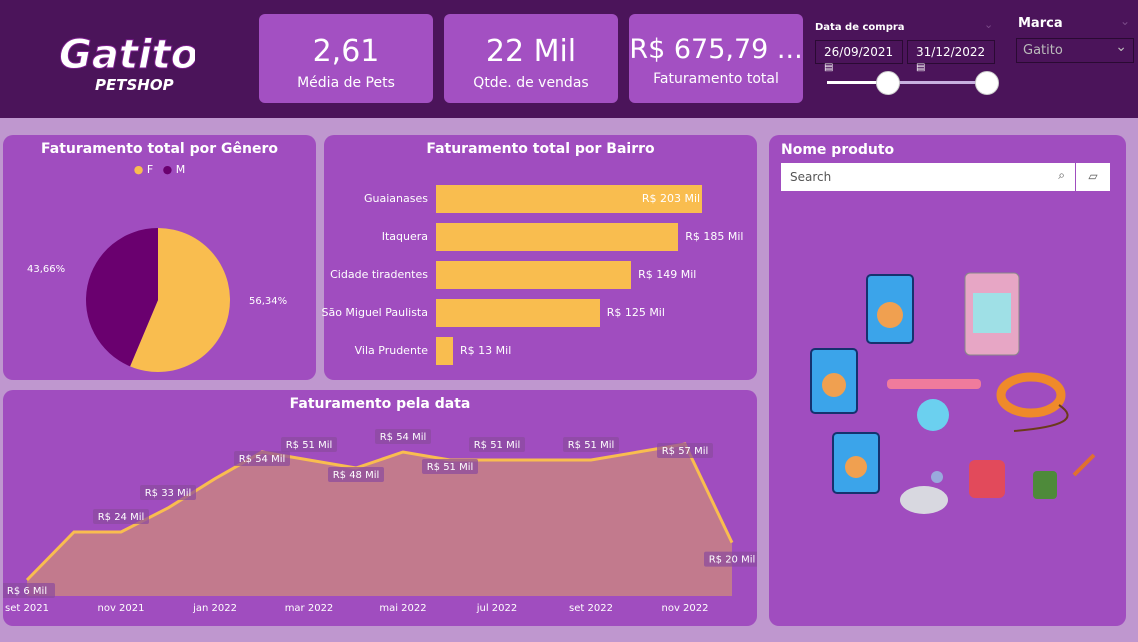 This screenshot has height=642, width=1138. What do you see at coordinates (497, 608) in the screenshot?
I see `x-tick-label: jul 2022` at bounding box center [497, 608].